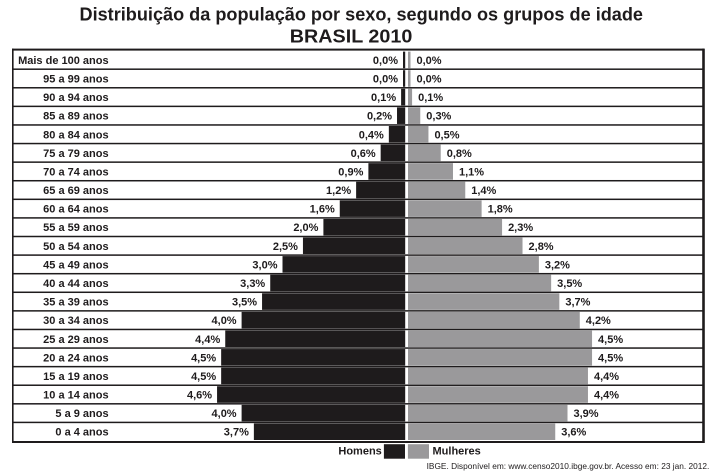 The width and height of the screenshot is (713, 476). What do you see at coordinates (446, 135) in the screenshot?
I see `svg-text: 0,5%` at bounding box center [446, 135].